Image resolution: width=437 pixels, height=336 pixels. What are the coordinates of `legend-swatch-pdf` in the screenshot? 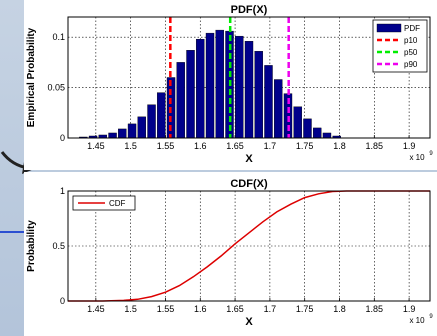 It's located at (389, 28).